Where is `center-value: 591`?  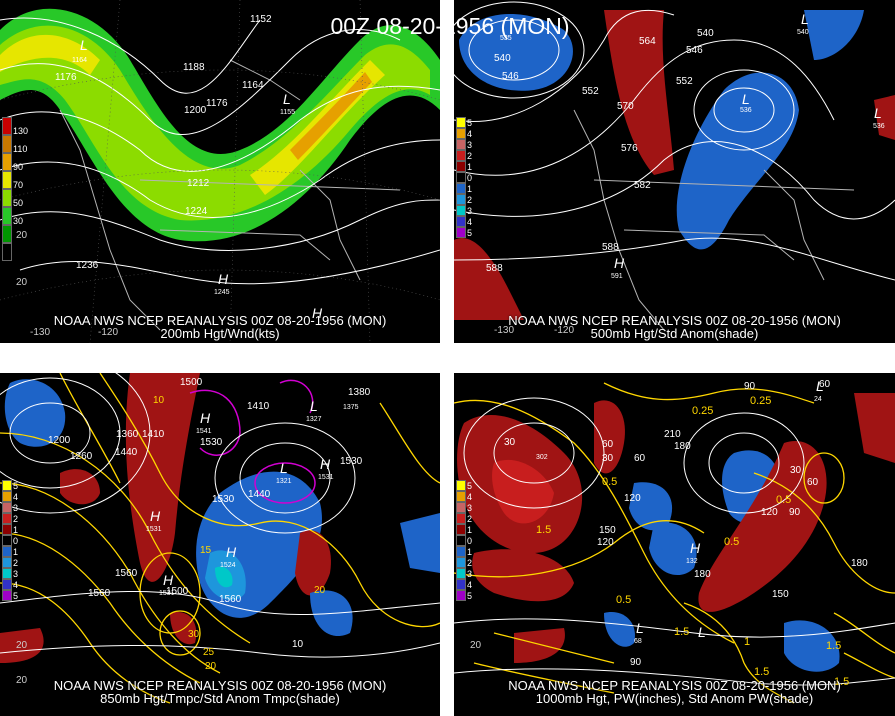 center-value: 591 is located at coordinates (617, 276).